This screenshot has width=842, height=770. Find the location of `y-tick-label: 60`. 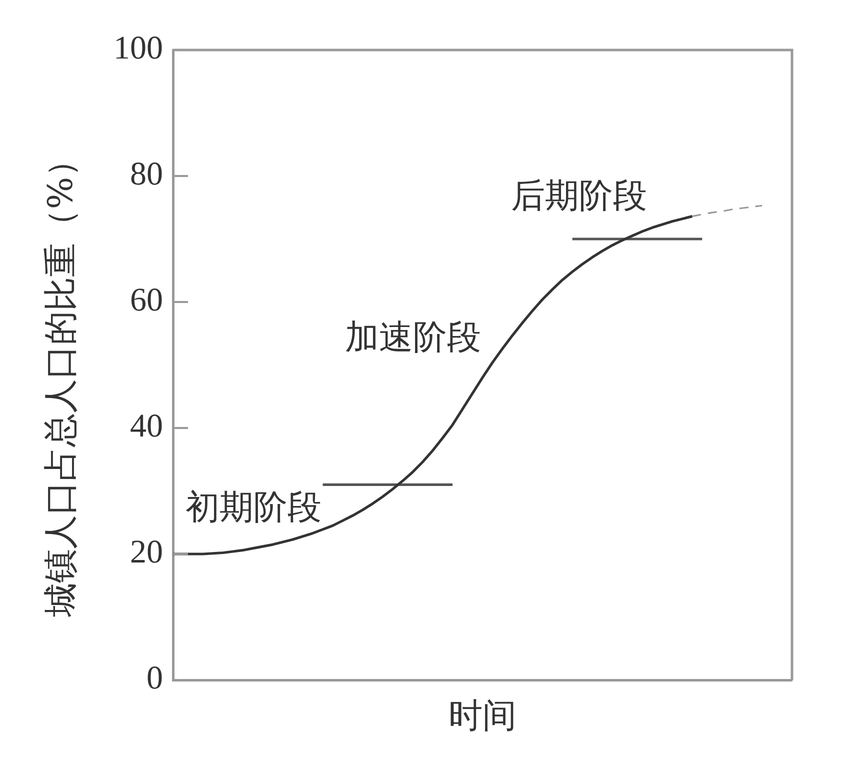

y-tick-label: 60 is located at coordinates (146, 300).